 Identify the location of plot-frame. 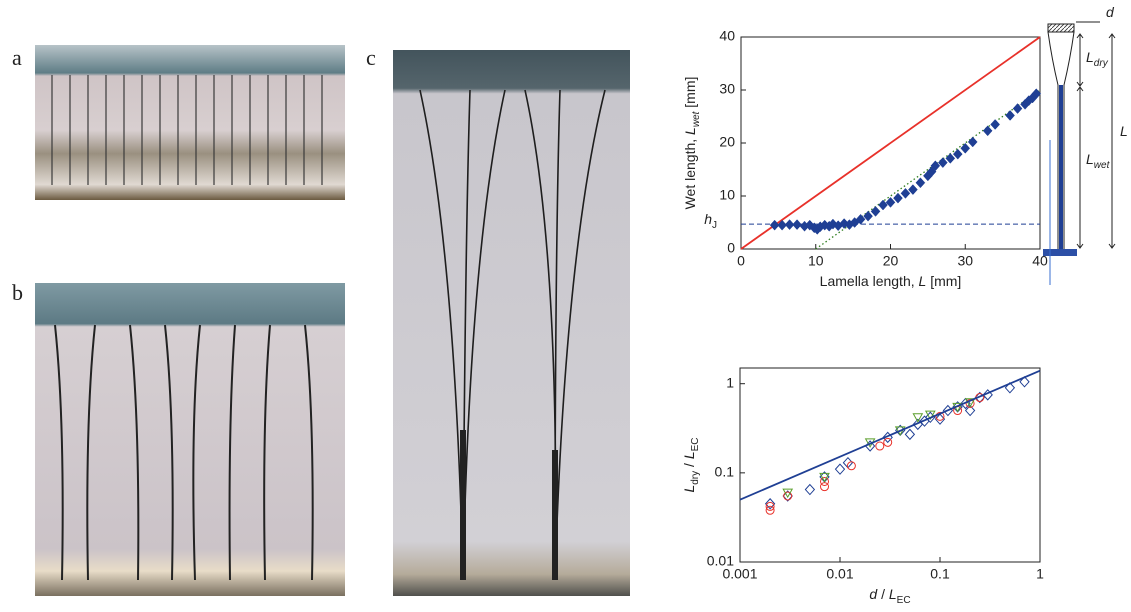
(890, 465).